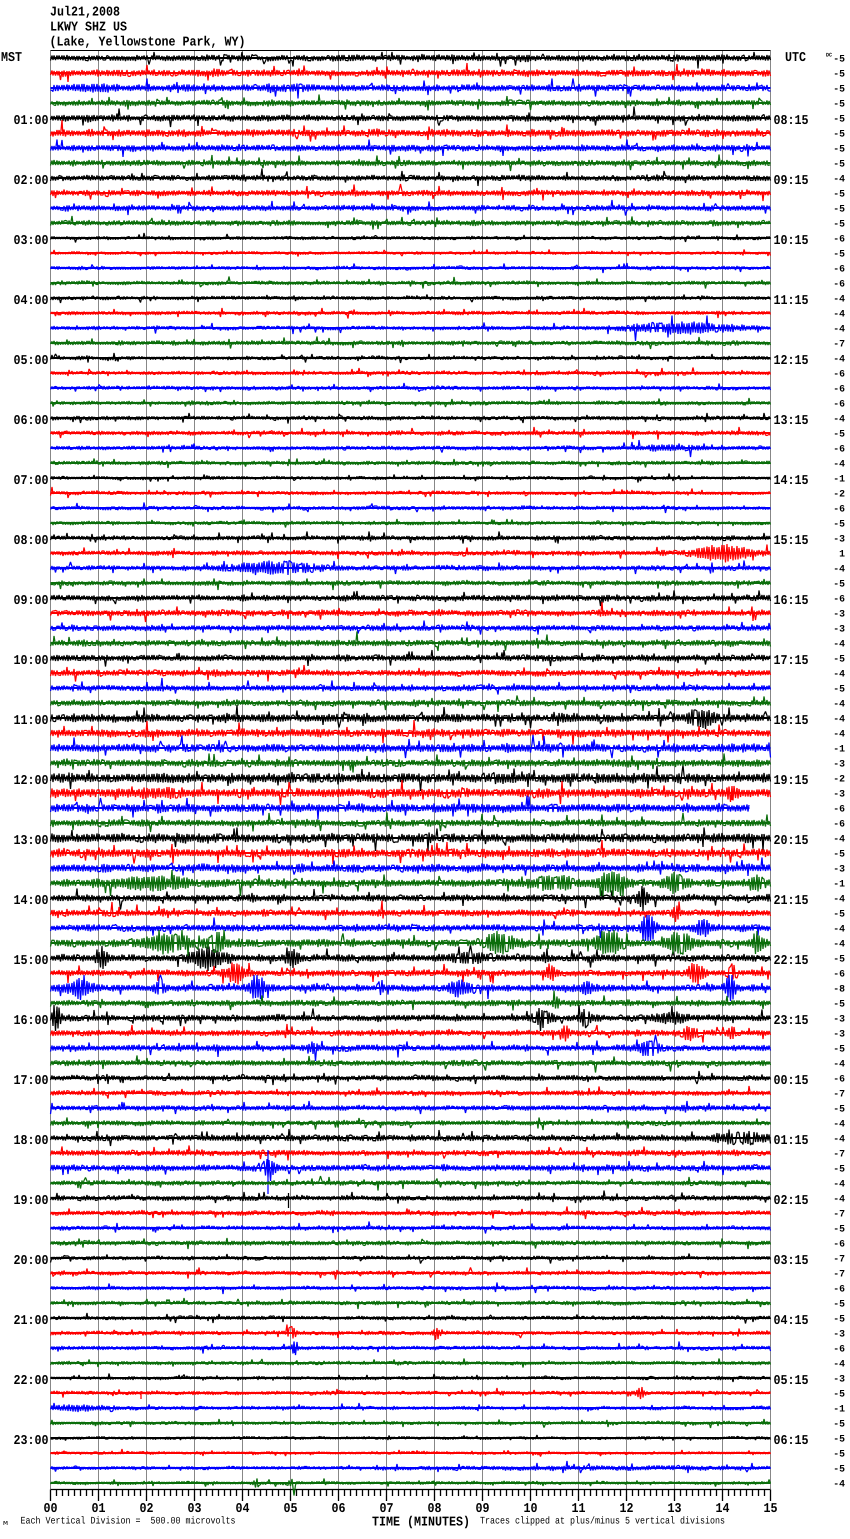 The image size is (850, 1539). I want to click on svg-text: 12:00, so click(31, 781).